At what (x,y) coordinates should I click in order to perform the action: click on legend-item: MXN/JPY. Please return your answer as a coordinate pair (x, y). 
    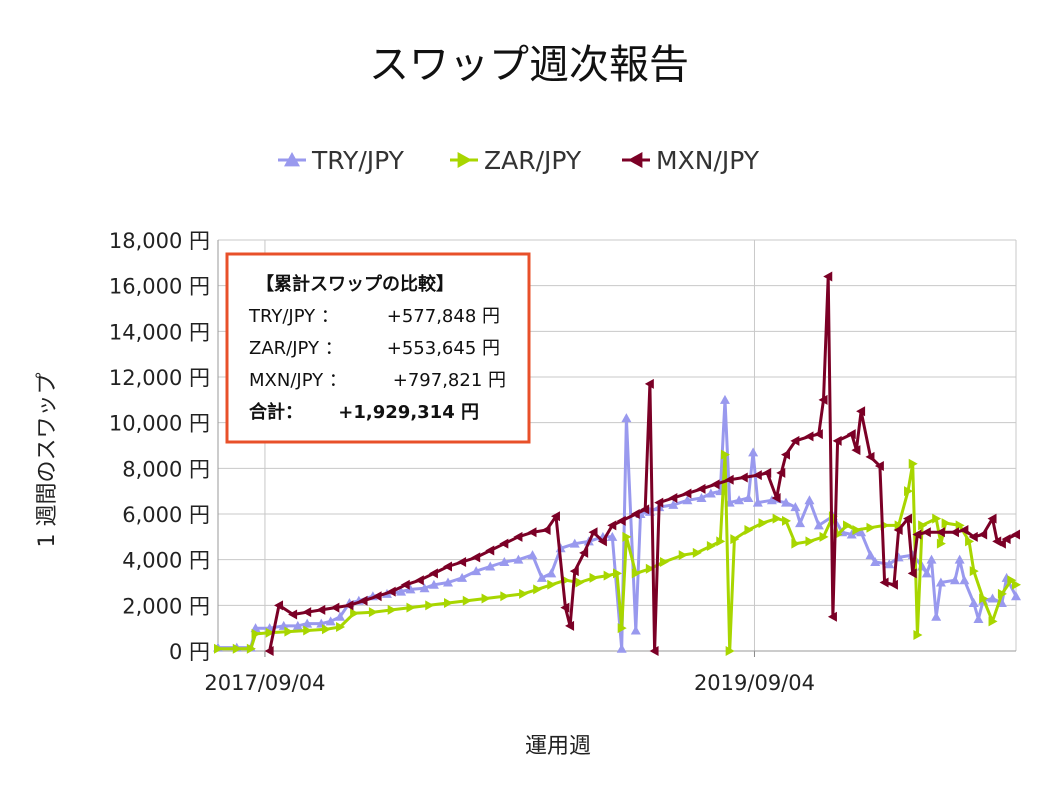
    Looking at the image, I should click on (691, 160).